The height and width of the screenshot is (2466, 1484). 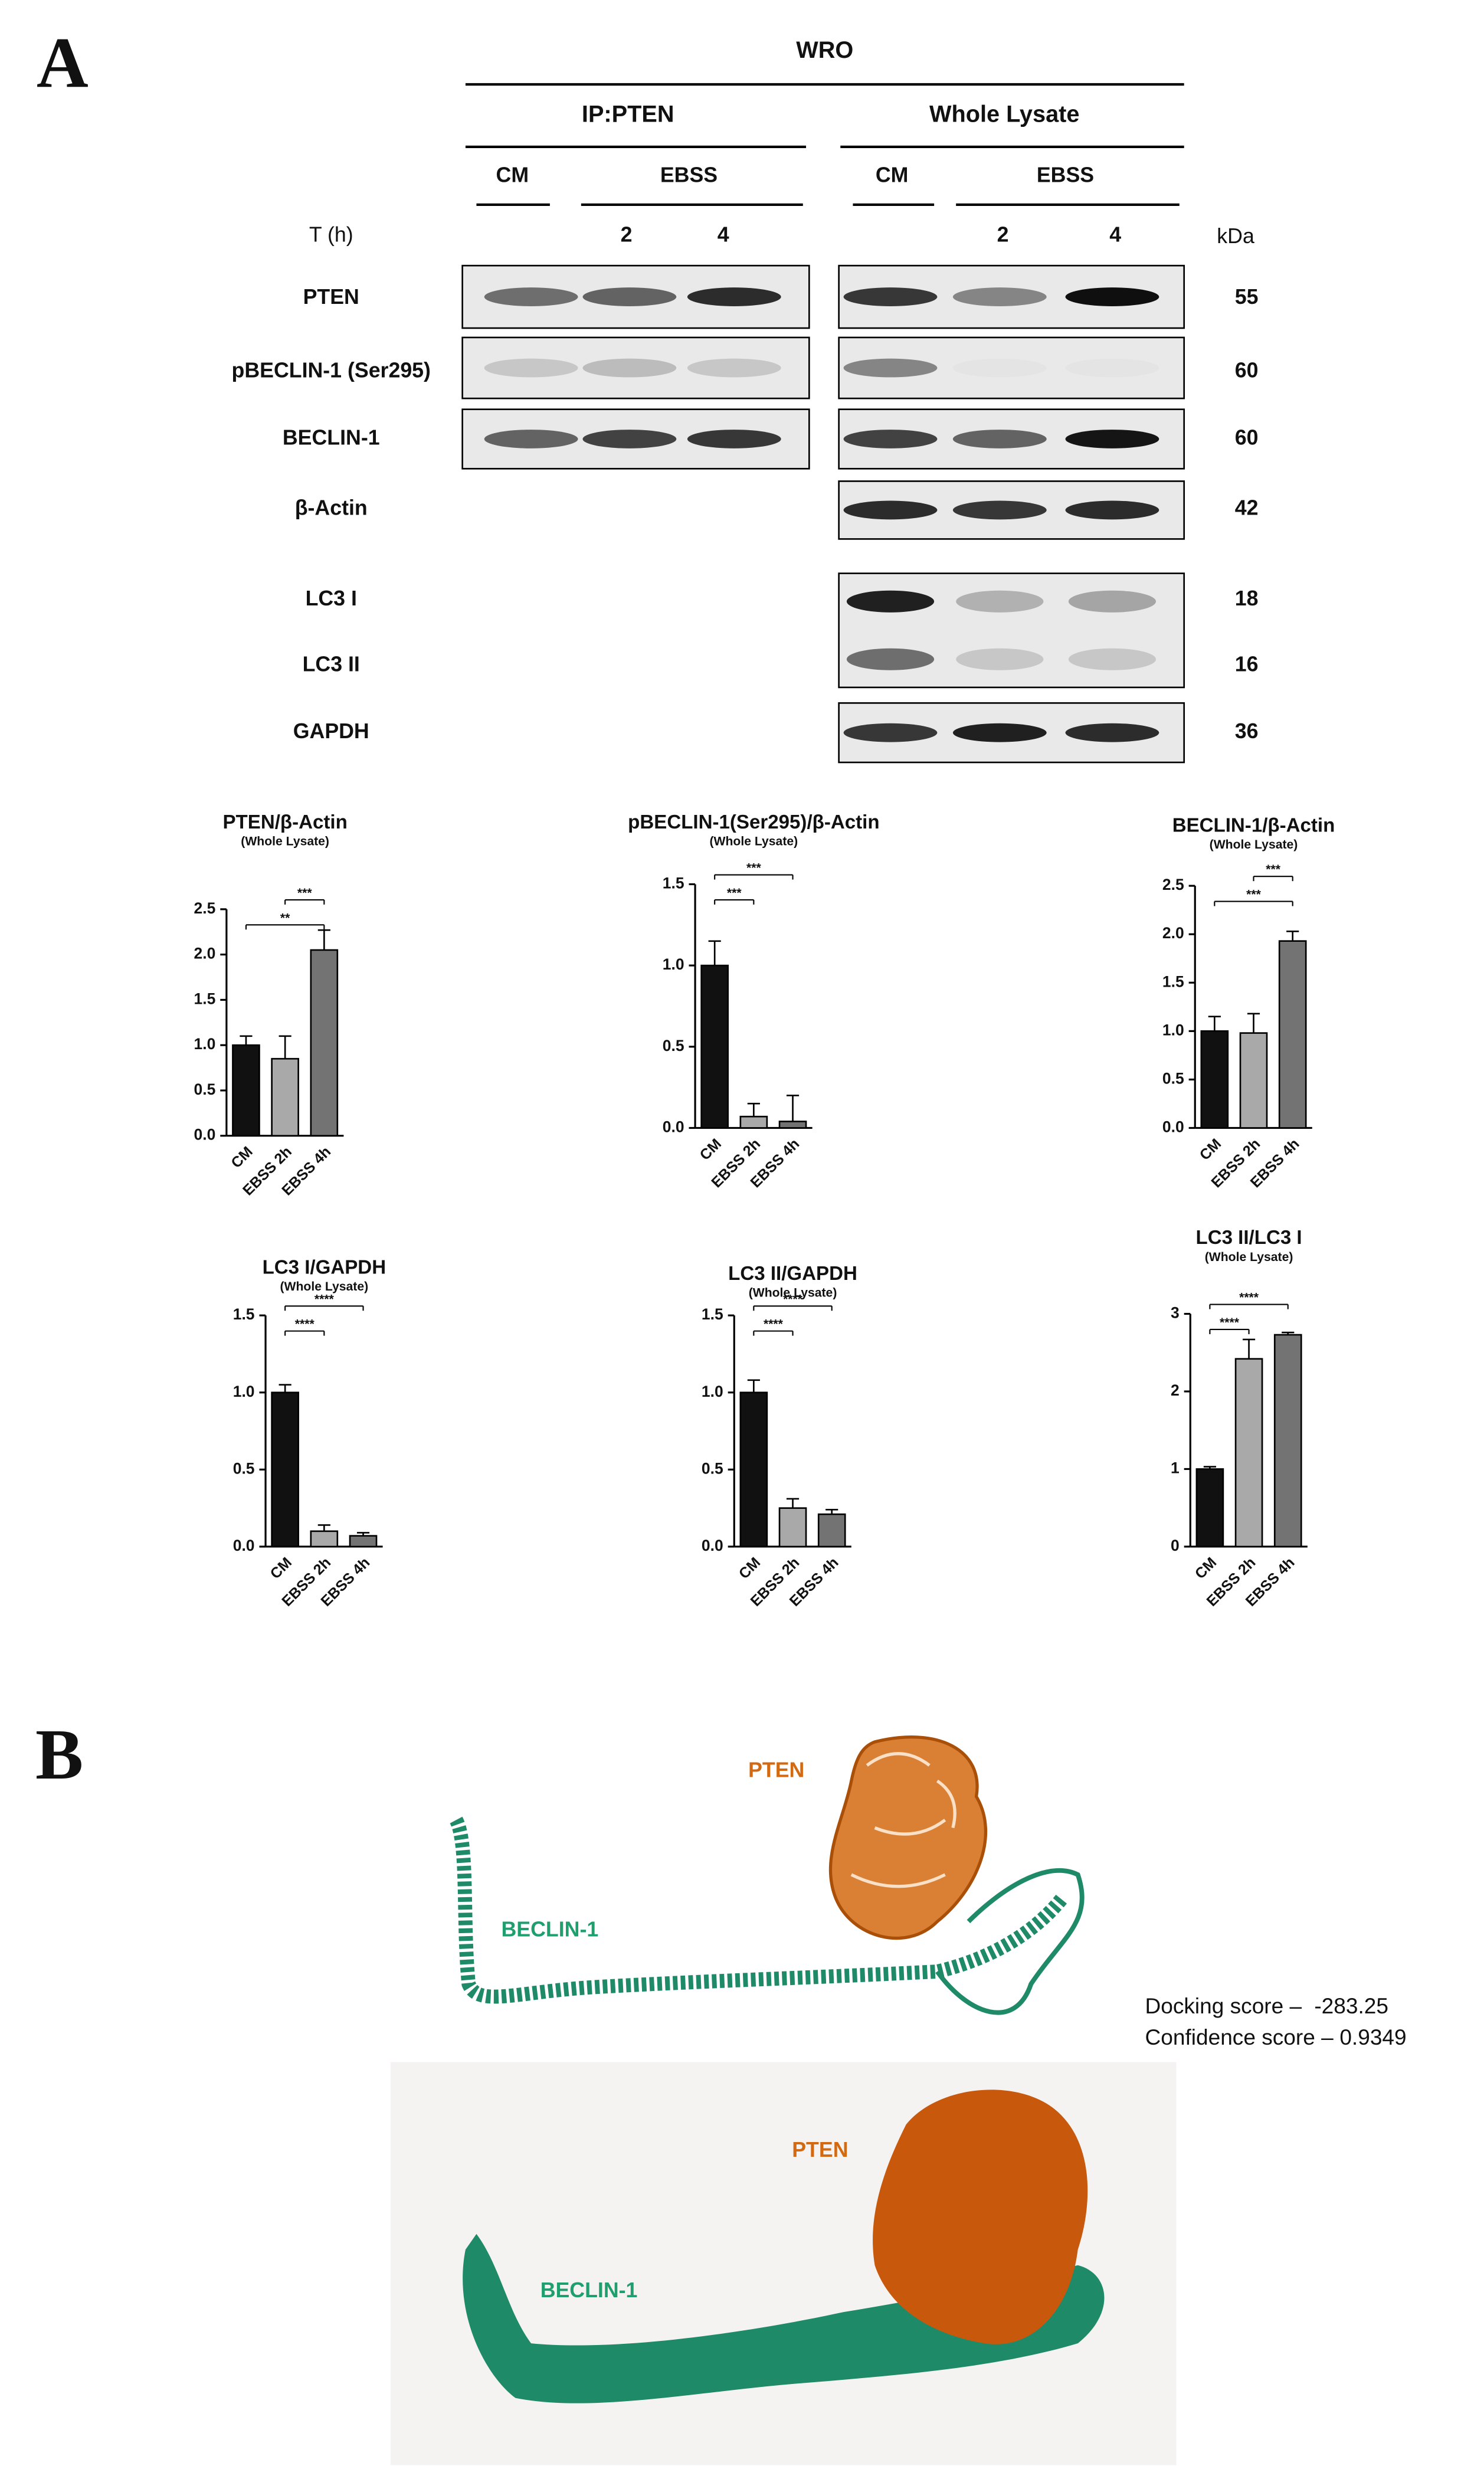 I want to click on kda-value: 36, so click(x=1247, y=731).